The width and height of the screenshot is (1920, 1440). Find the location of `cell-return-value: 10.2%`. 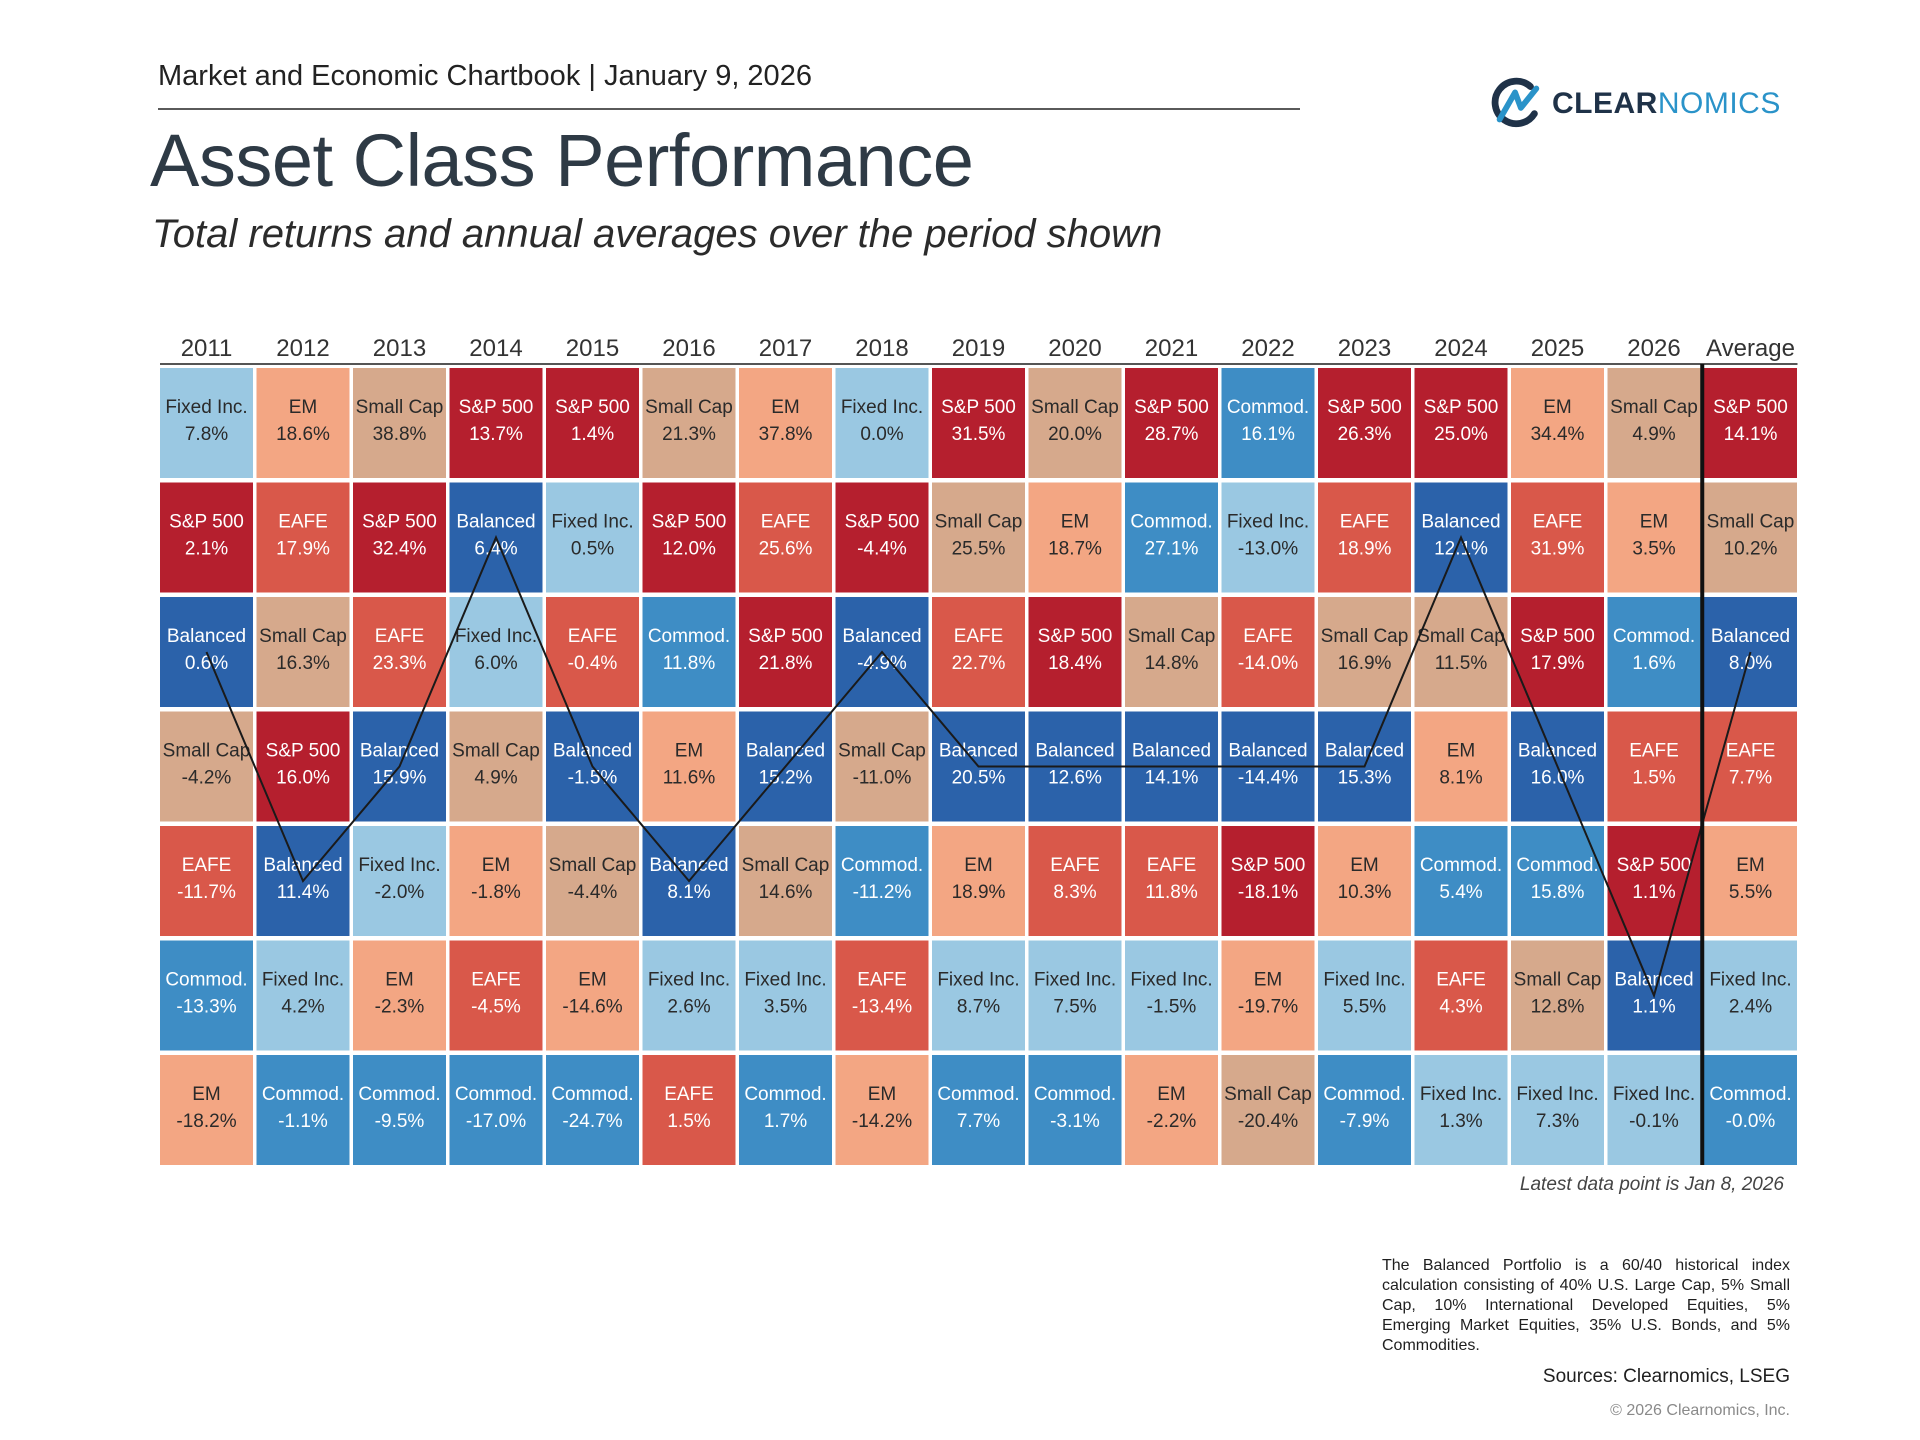

cell-return-value: 10.2% is located at coordinates (1751, 549).